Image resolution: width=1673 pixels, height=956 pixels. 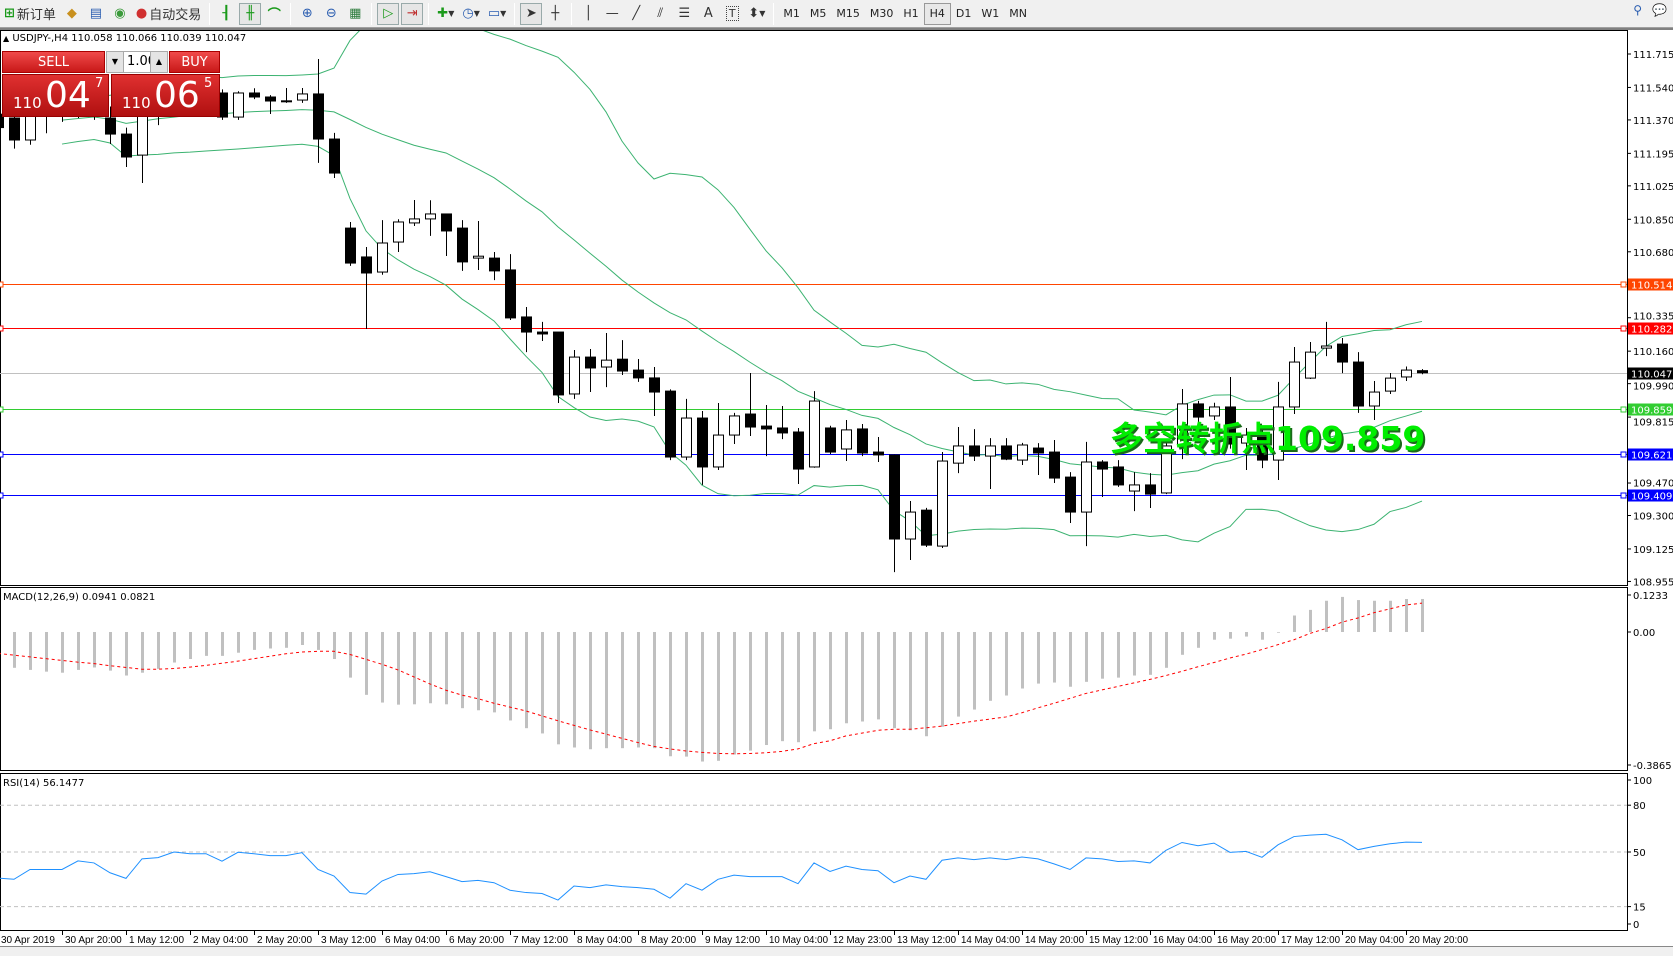 What do you see at coordinates (120, 14) in the screenshot?
I see `signals-button: ◉` at bounding box center [120, 14].